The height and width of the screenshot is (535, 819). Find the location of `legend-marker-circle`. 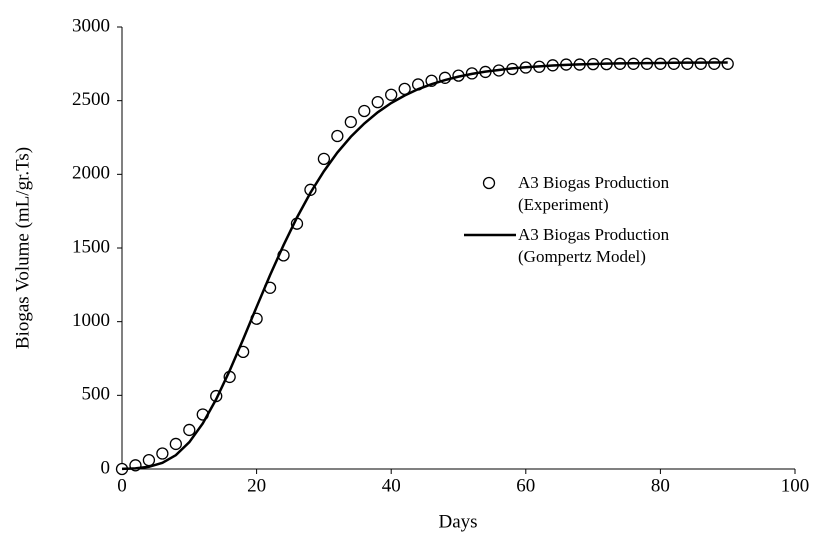

legend-marker-circle is located at coordinates (489, 183).